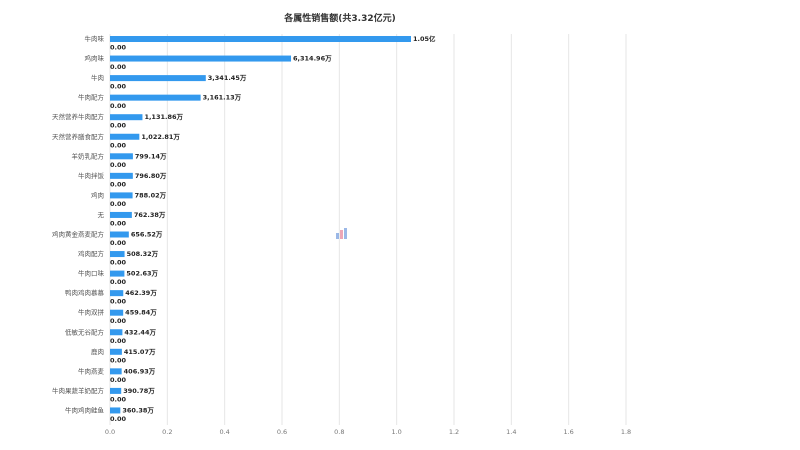  I want to click on bar-value-label: 415.07万, so click(140, 352).